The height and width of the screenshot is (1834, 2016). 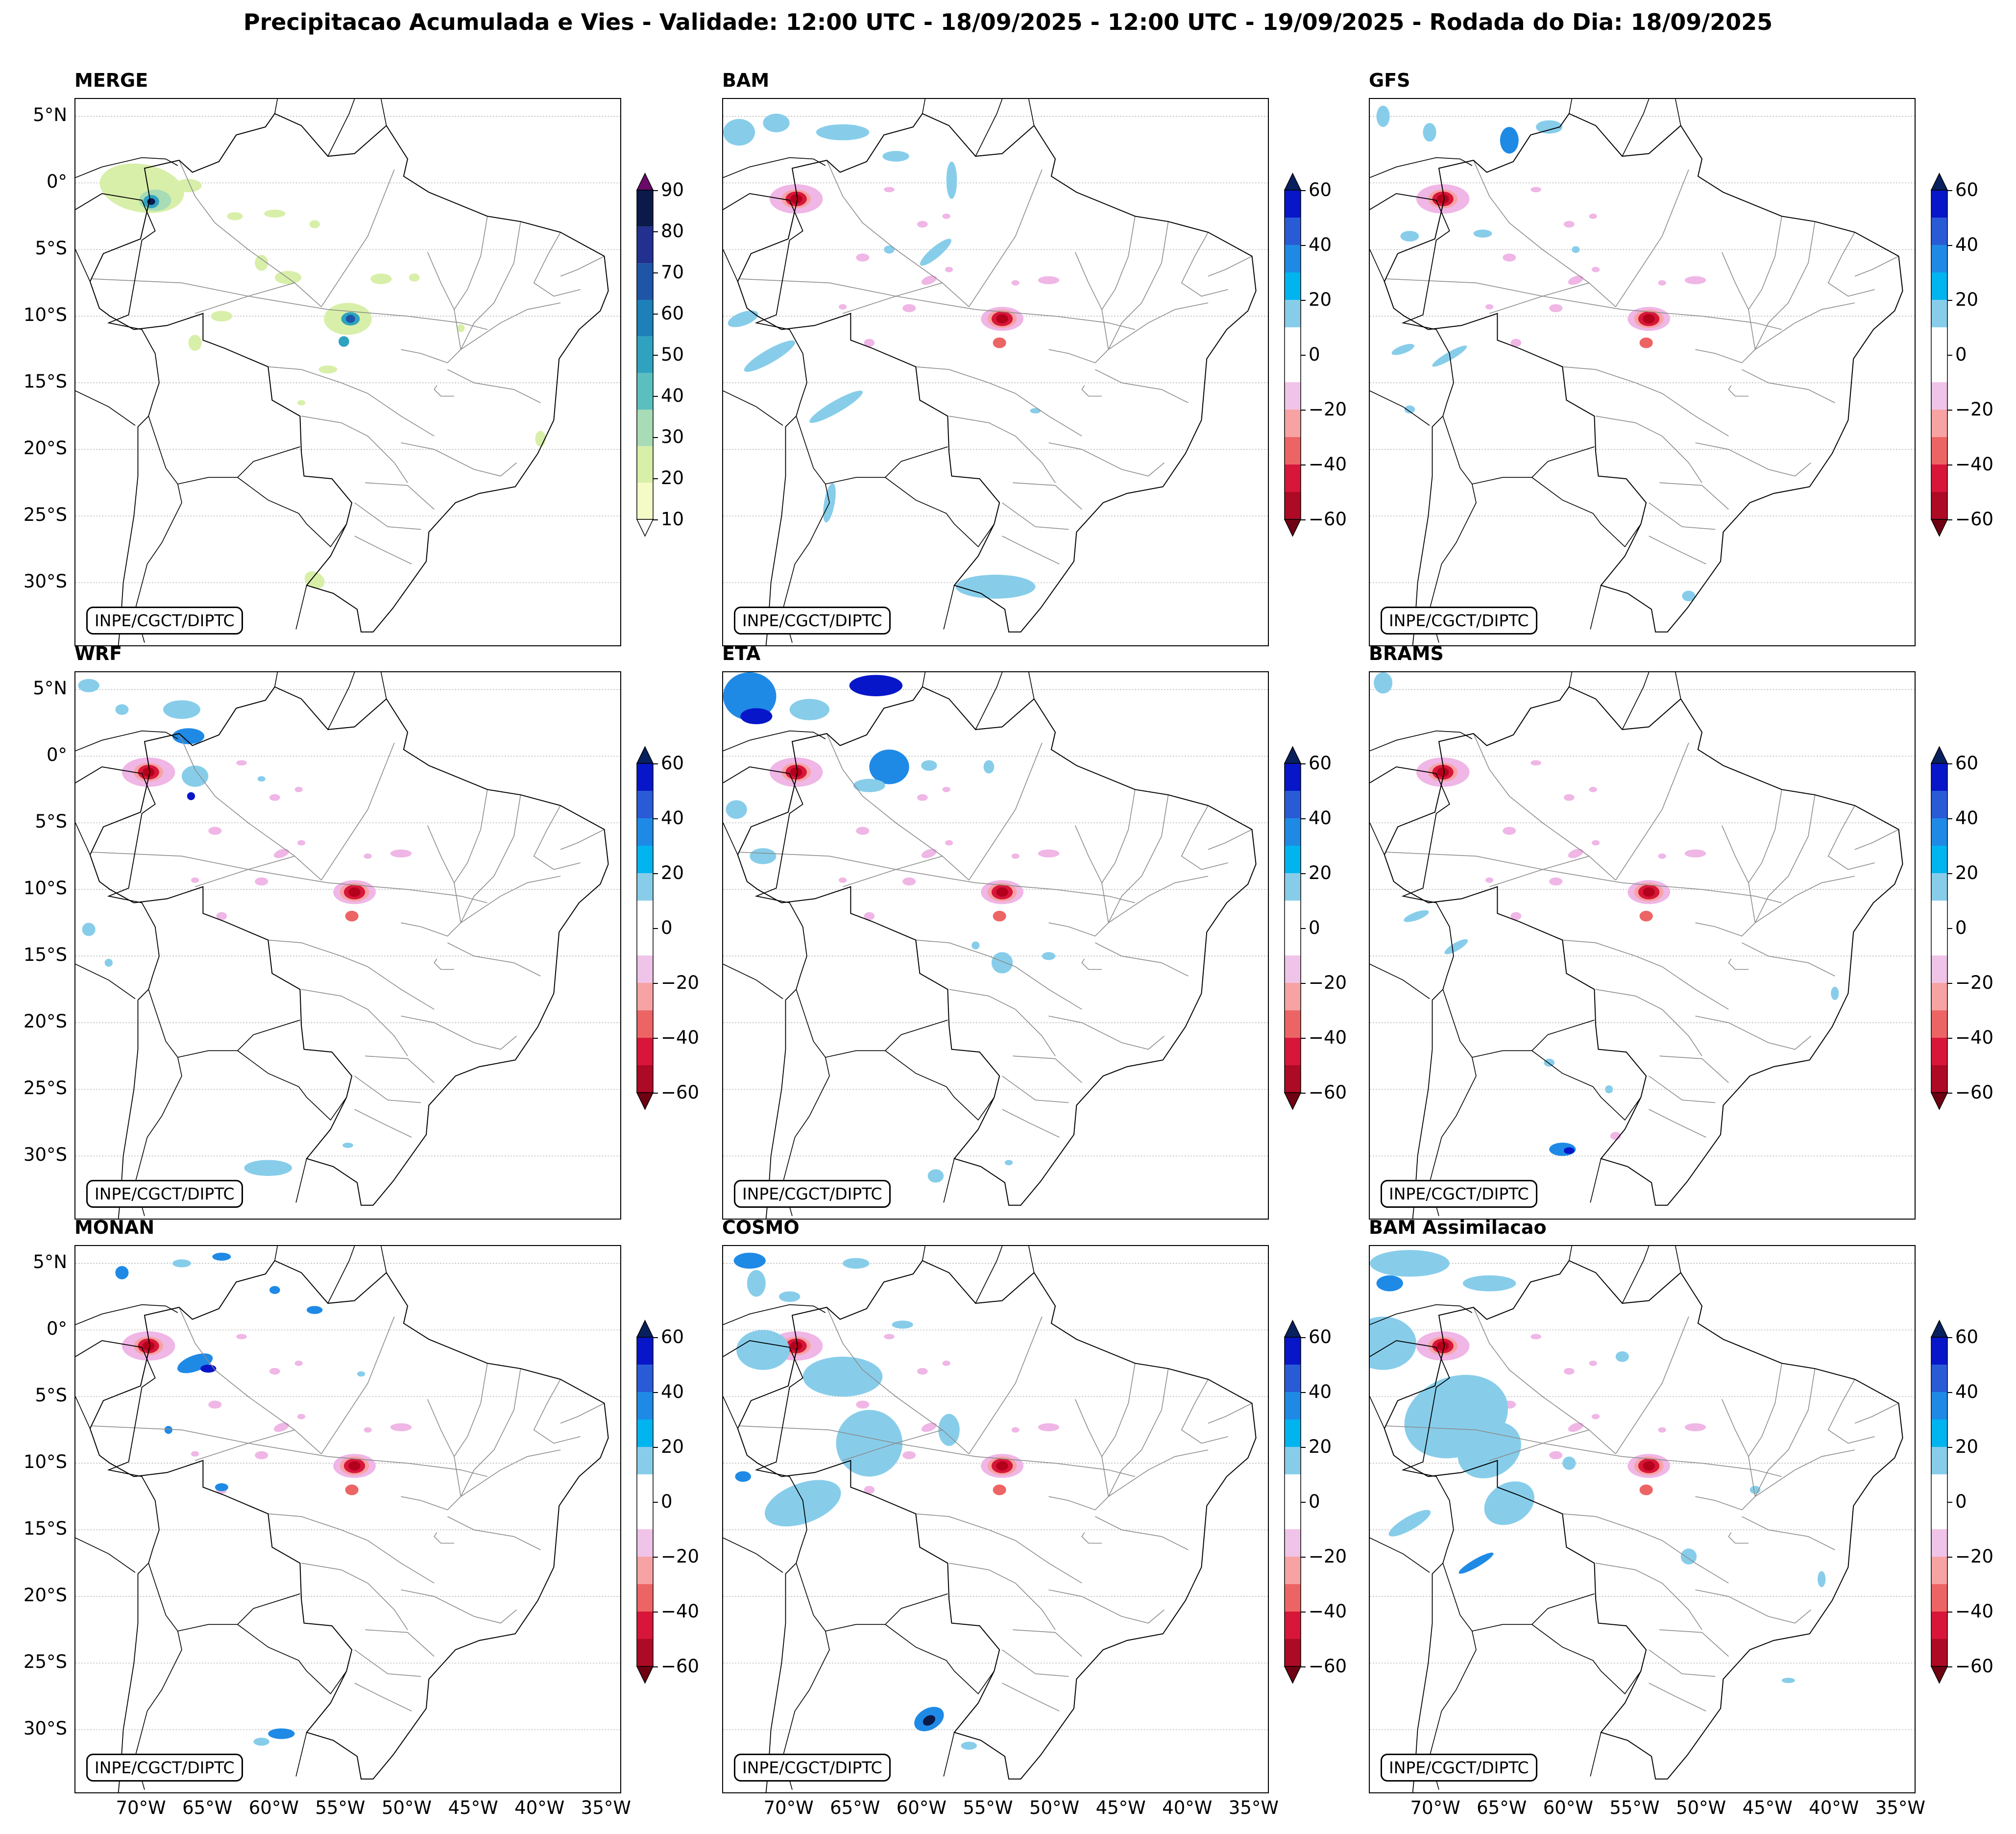 What do you see at coordinates (114, 1227) in the screenshot?
I see `panel-title: MONAN` at bounding box center [114, 1227].